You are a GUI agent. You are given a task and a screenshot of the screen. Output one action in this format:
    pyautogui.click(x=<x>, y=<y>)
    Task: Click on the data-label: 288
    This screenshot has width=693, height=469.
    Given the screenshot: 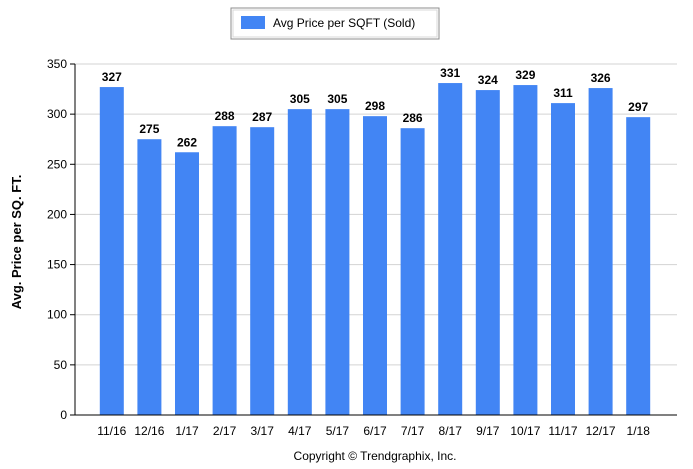 What is the action you would take?
    pyautogui.click(x=225, y=116)
    